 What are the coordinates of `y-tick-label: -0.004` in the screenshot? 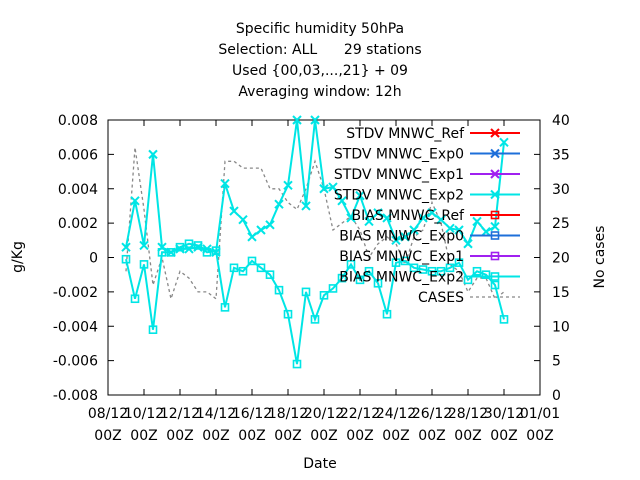 It's located at (75, 327).